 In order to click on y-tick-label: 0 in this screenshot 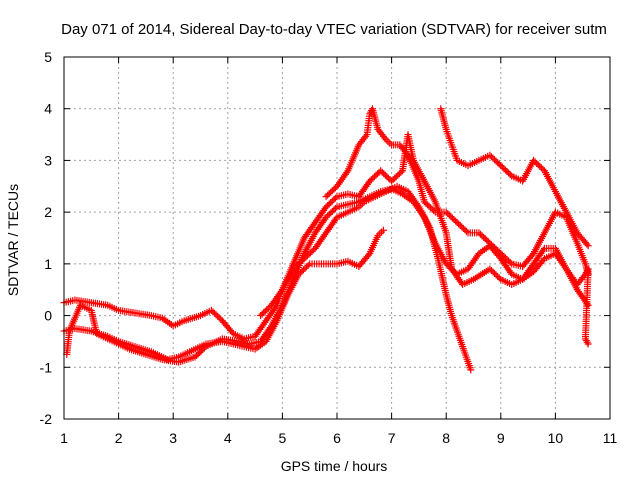, I will do `click(48, 316)`.